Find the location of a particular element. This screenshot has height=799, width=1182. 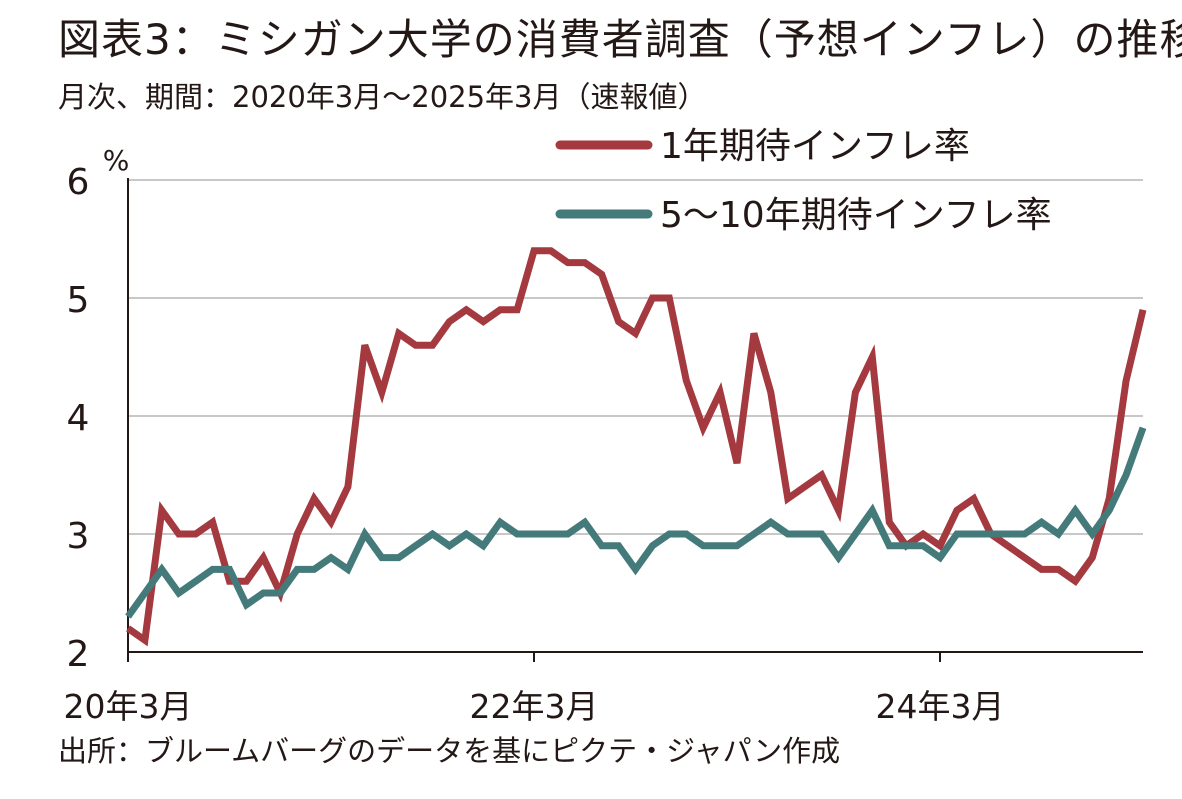

source-note: 出所：ブルームバーグのデータを基にピクテ・ジャパン作成 is located at coordinates (449, 751).